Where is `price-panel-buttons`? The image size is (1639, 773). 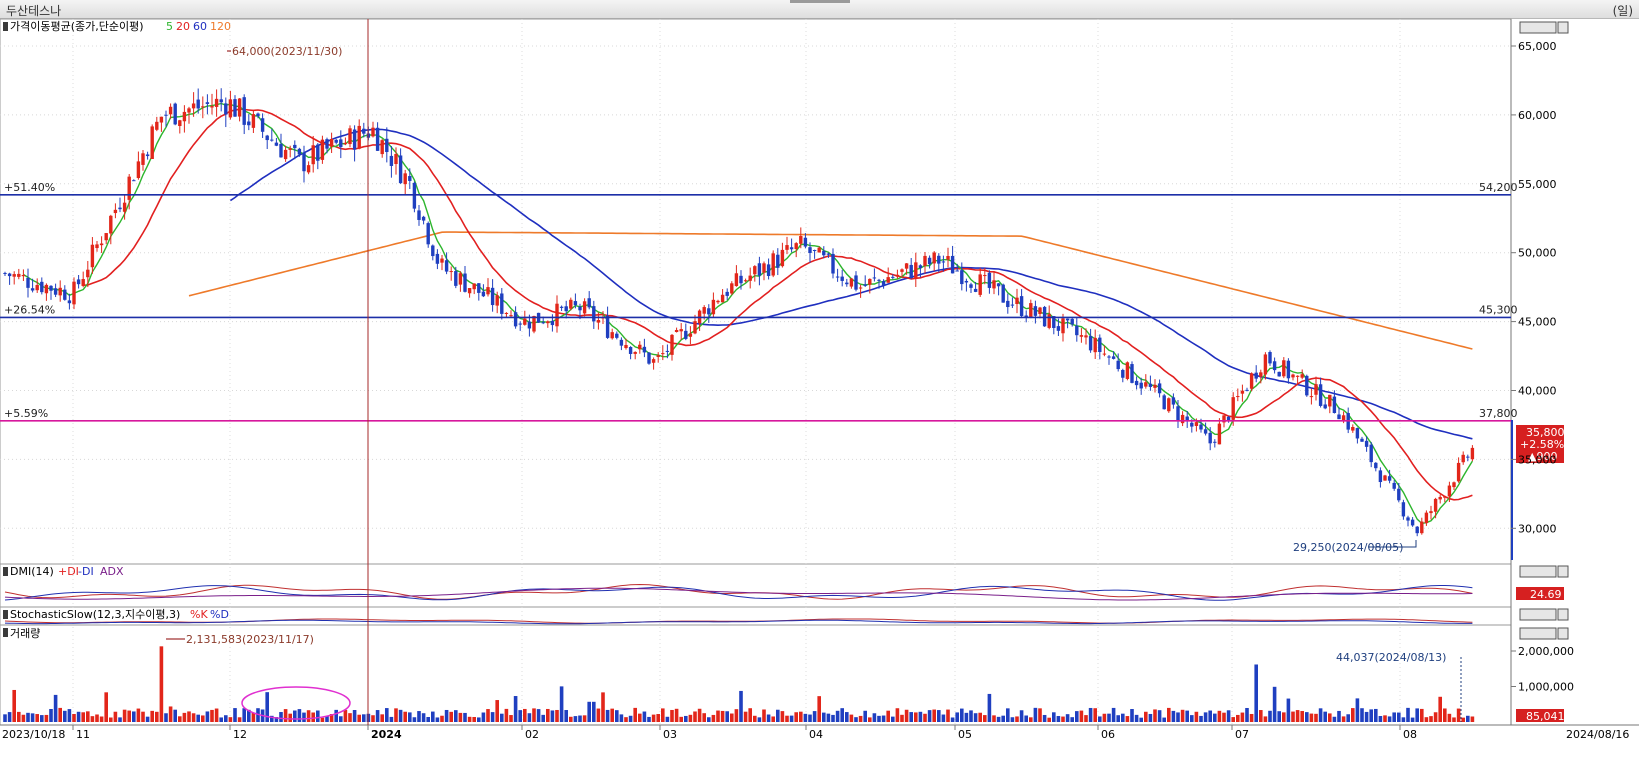
price-panel-buttons is located at coordinates (1544, 27).